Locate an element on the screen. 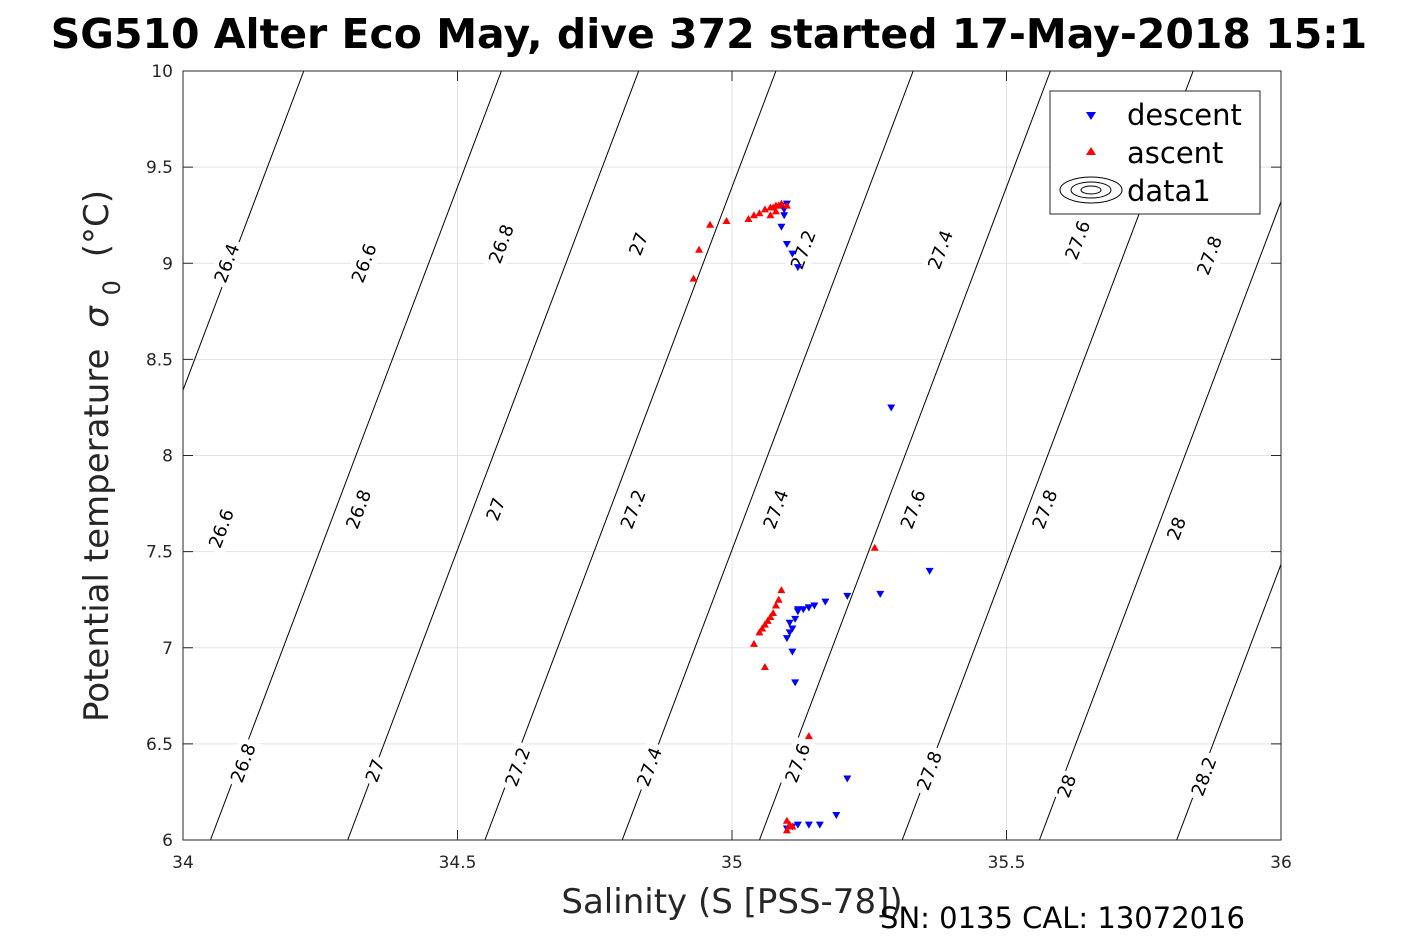  y-tick-label: 7.5 is located at coordinates (159, 553).